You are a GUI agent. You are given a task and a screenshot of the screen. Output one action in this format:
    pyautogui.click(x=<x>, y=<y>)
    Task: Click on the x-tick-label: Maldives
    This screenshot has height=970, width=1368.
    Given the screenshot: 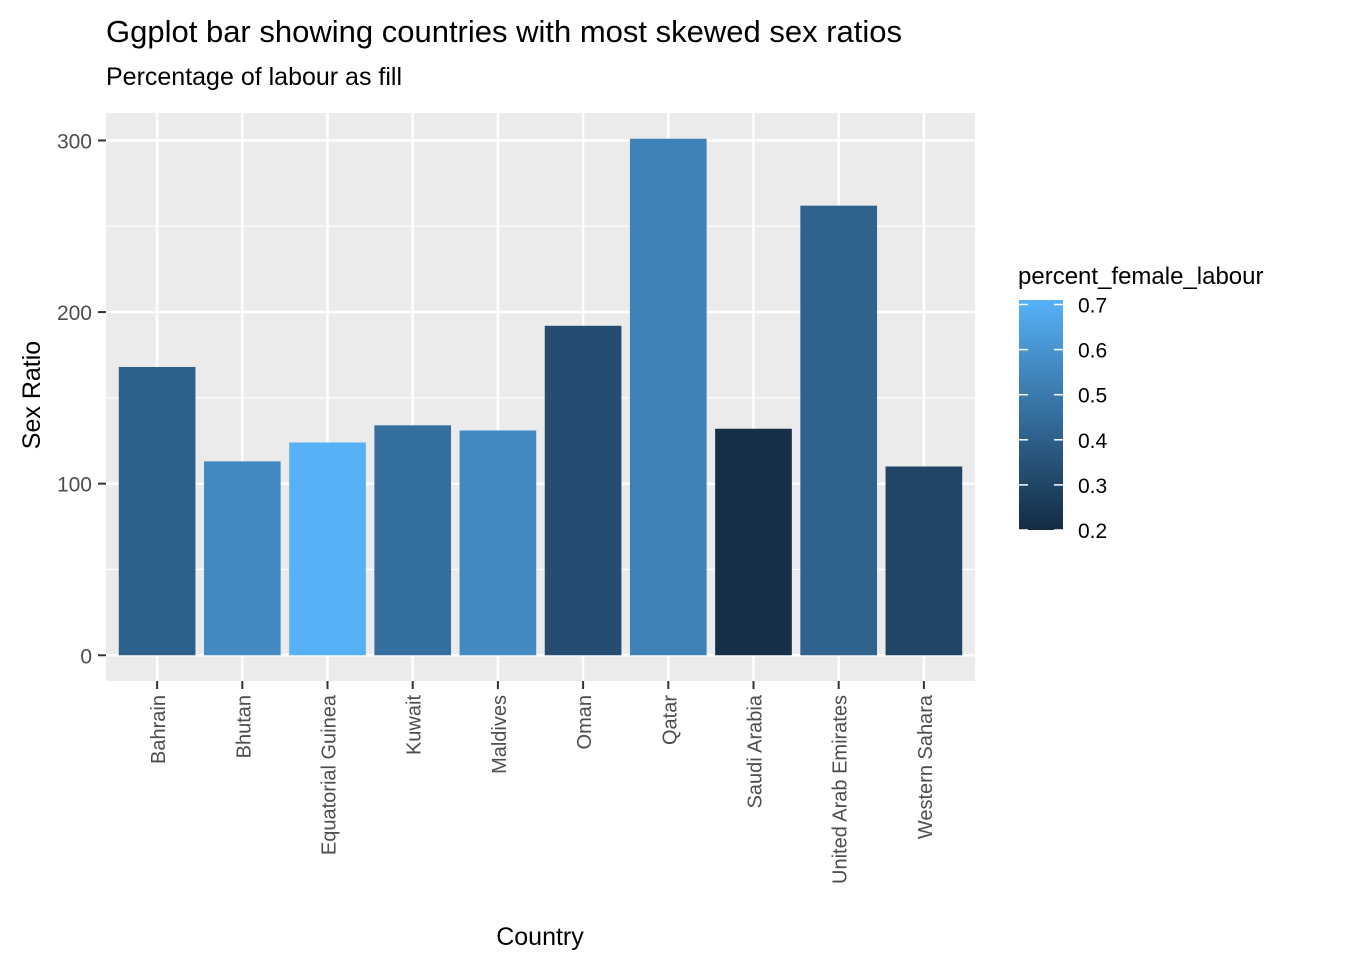 What is the action you would take?
    pyautogui.click(x=500, y=734)
    